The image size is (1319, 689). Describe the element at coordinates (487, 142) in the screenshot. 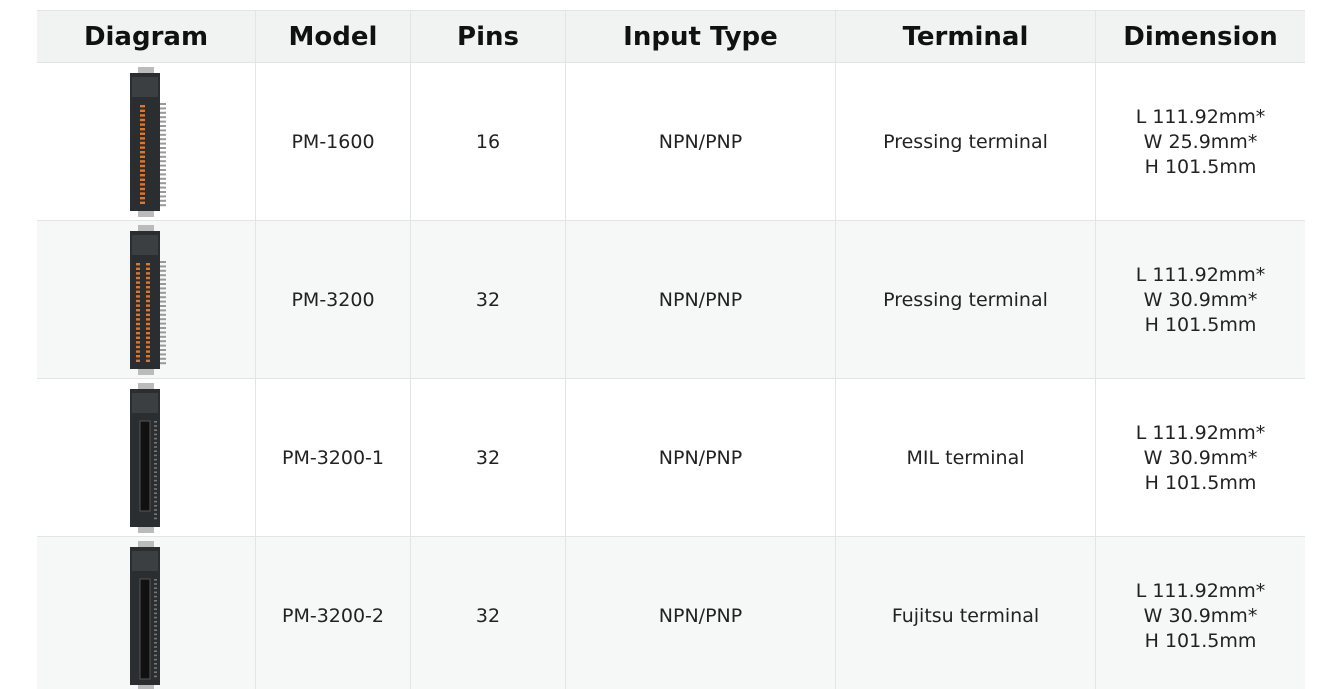

I see `pins: 16` at that location.